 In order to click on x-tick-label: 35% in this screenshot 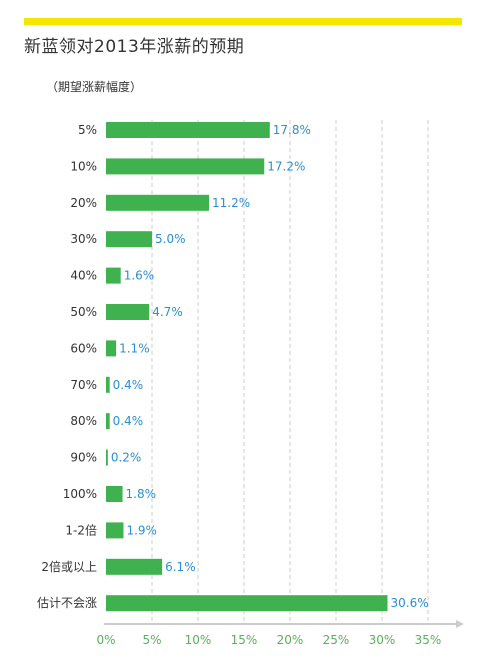, I will do `click(428, 640)`.